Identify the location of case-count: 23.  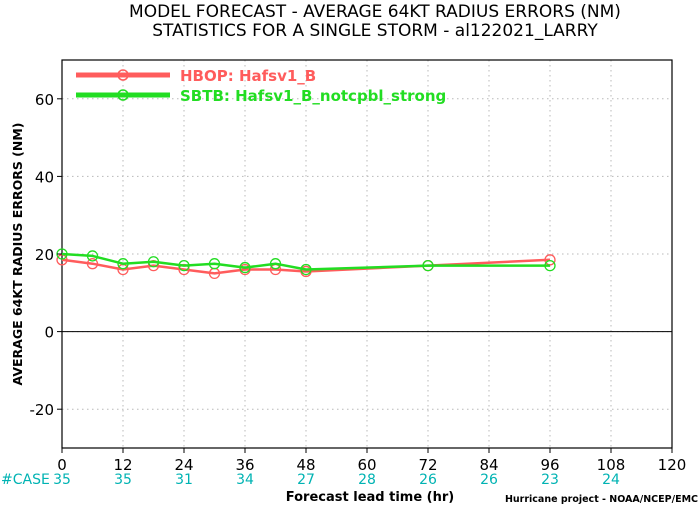
(550, 480).